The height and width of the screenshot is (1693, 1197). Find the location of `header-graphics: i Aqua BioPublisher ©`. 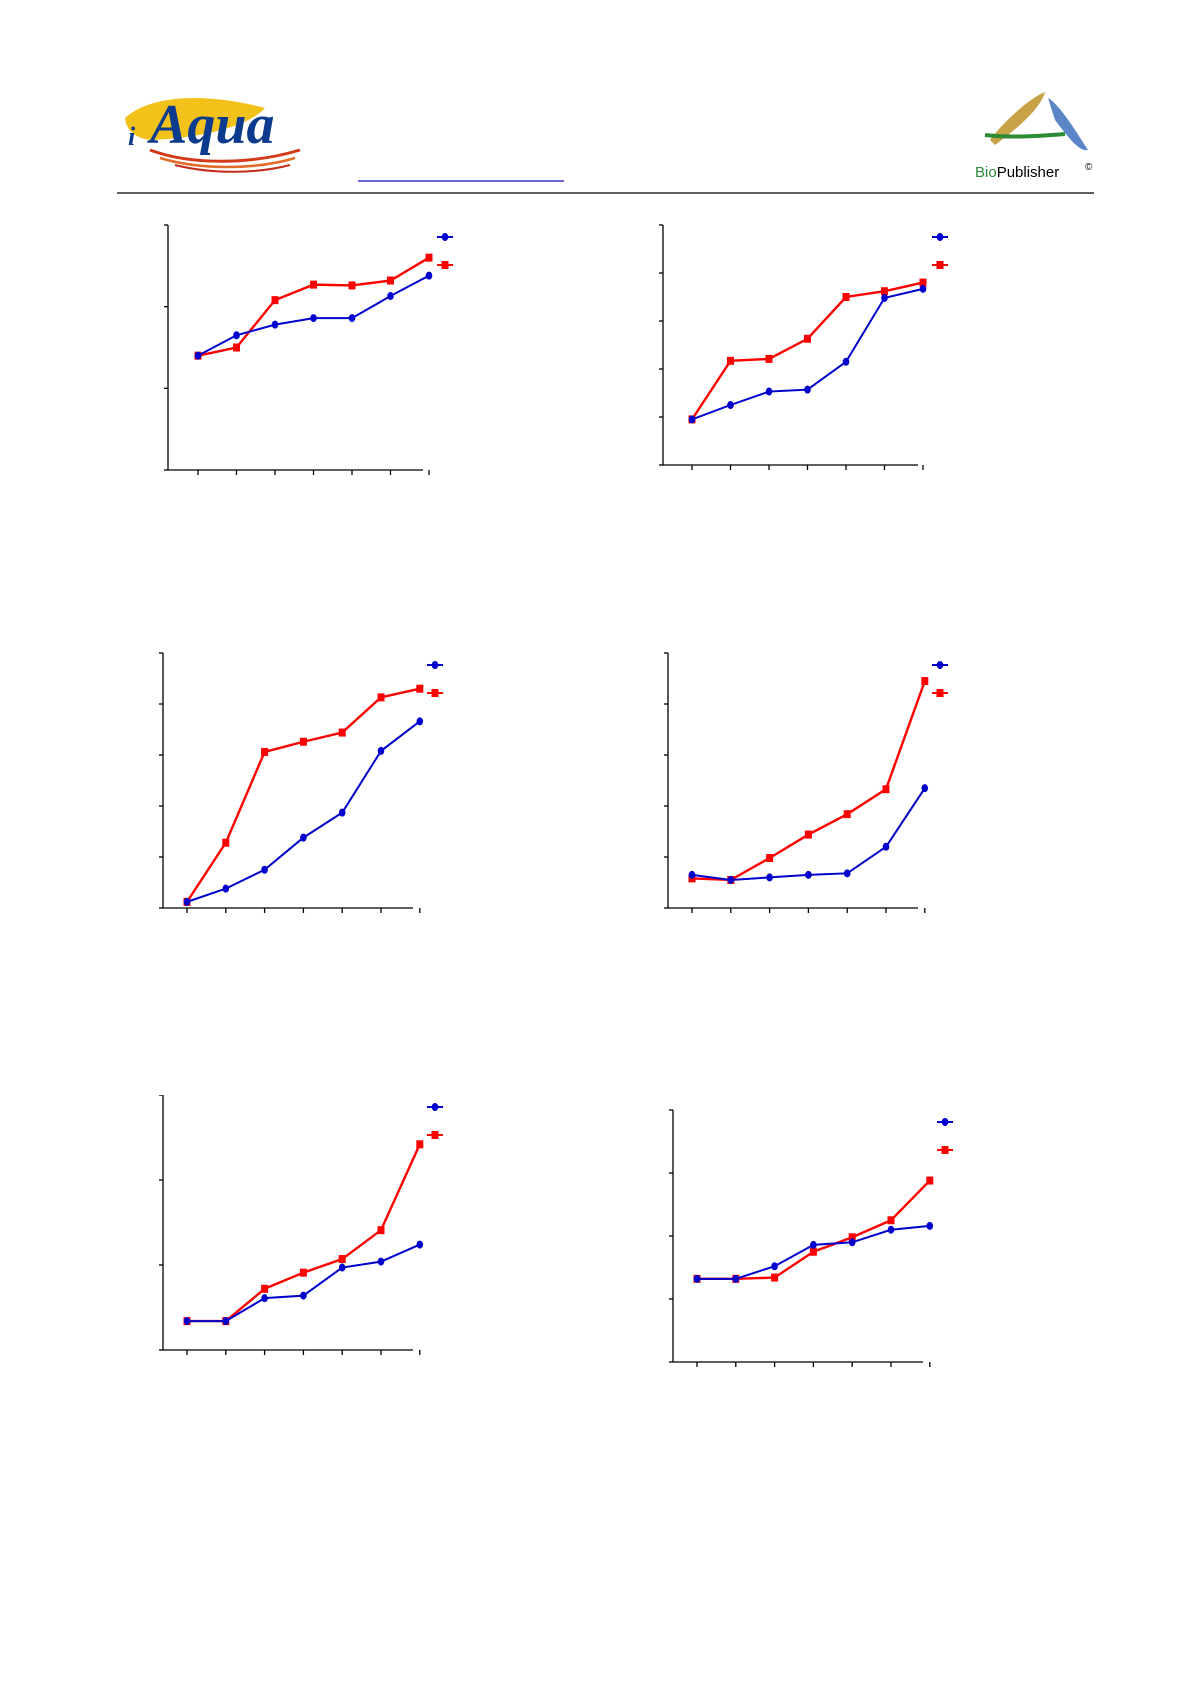

header-graphics: i Aqua BioPublisher © is located at coordinates (605, 143).